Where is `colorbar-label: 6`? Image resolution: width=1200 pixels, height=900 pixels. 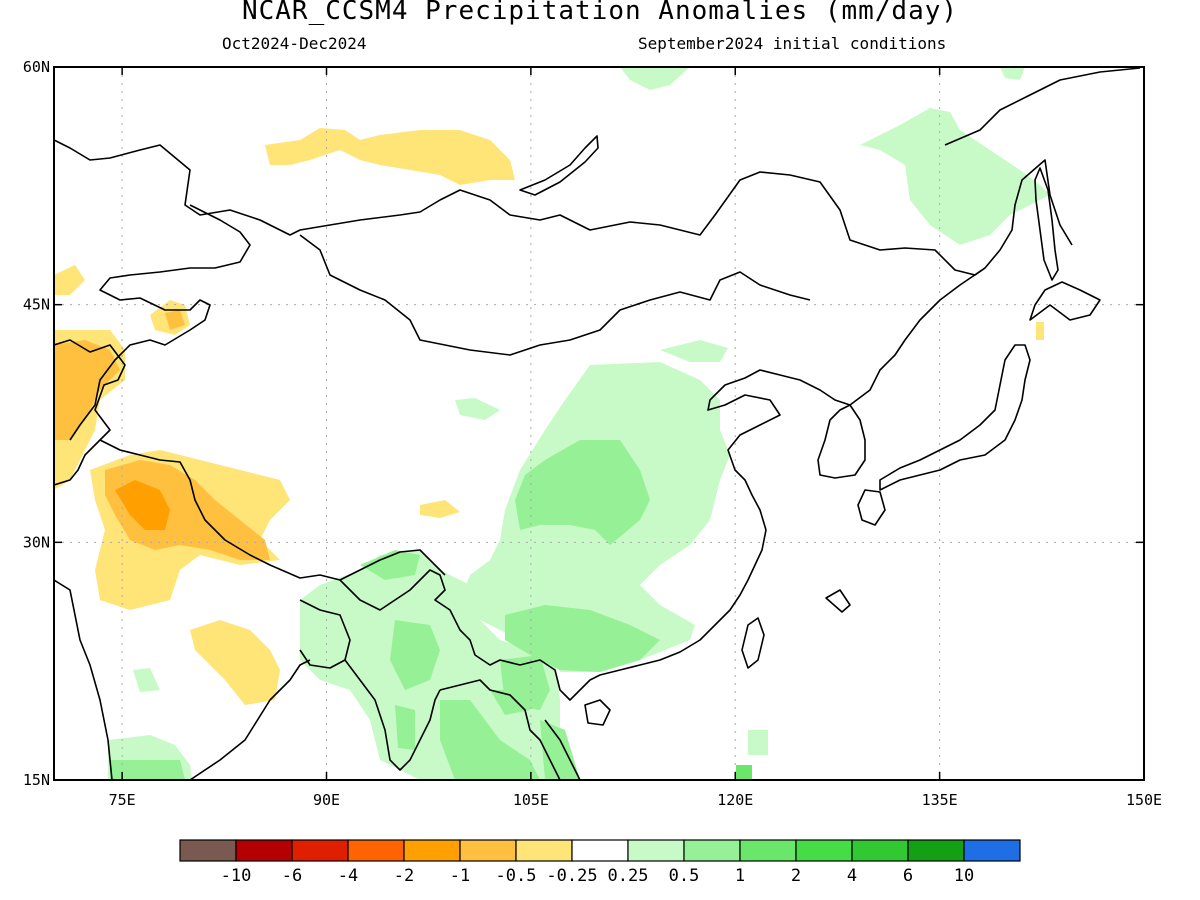
colorbar-label: 6 is located at coordinates (908, 876).